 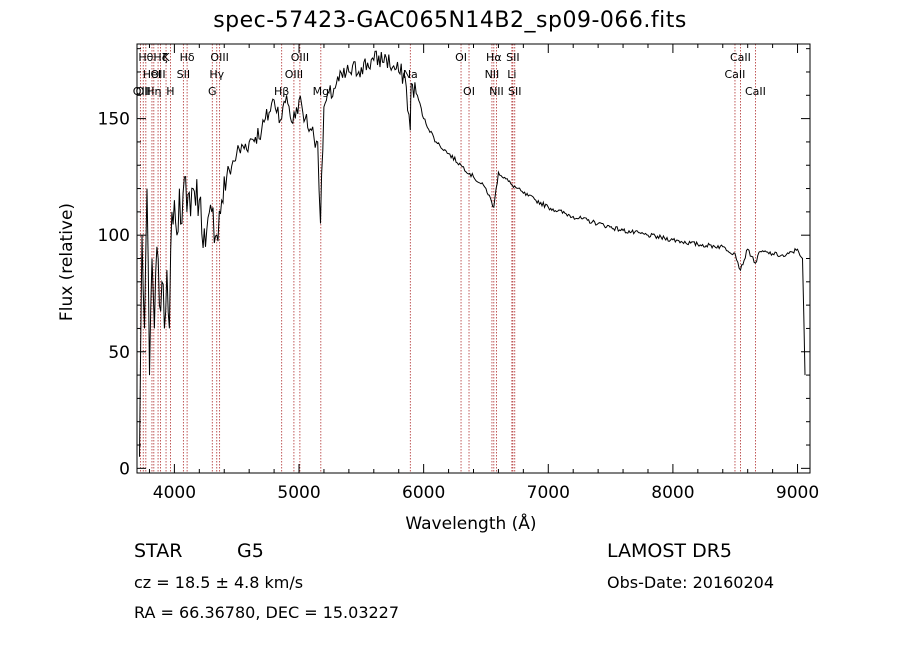 What do you see at coordinates (67, 262) in the screenshot?
I see `y-axis-label: Flux (relative)` at bounding box center [67, 262].